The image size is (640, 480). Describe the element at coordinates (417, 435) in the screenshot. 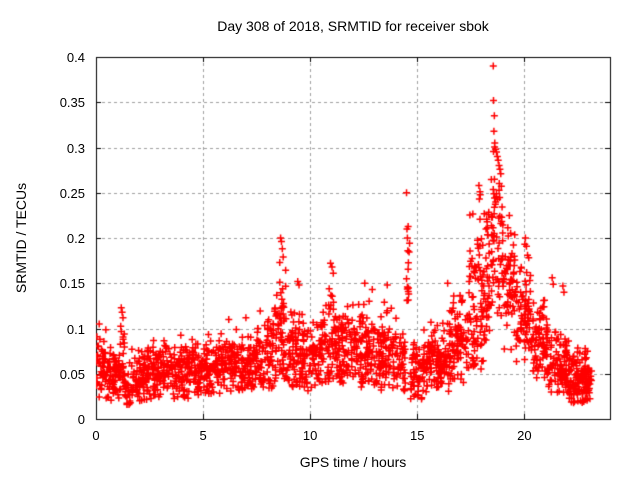

I see `x-tick-label: 15` at that location.